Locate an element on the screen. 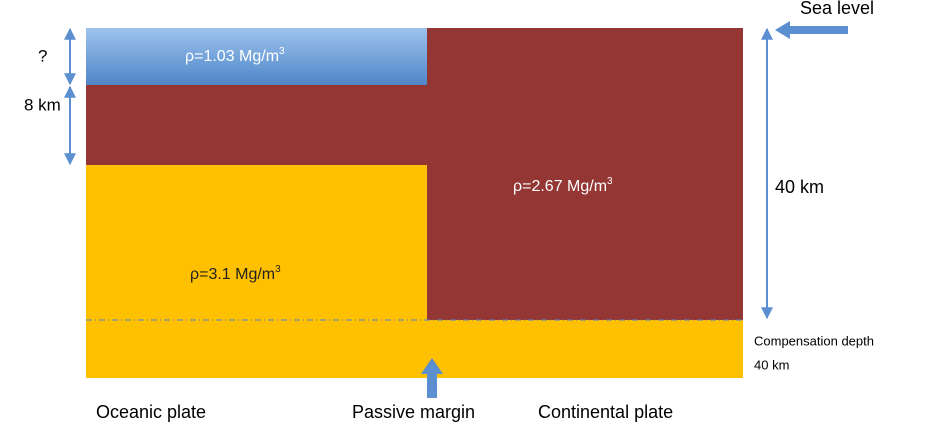 The height and width of the screenshot is (431, 944). sea-level-arrow is located at coordinates (811, 30).